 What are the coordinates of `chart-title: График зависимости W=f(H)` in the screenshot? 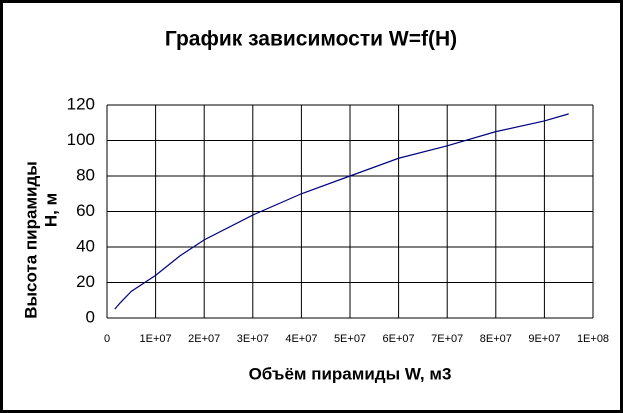 It's located at (311, 39).